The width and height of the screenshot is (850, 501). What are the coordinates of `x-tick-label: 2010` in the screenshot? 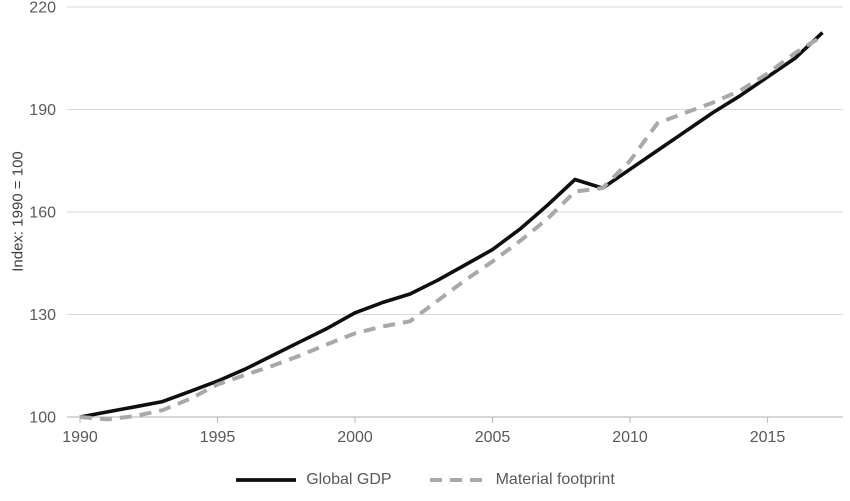 It's located at (630, 437).